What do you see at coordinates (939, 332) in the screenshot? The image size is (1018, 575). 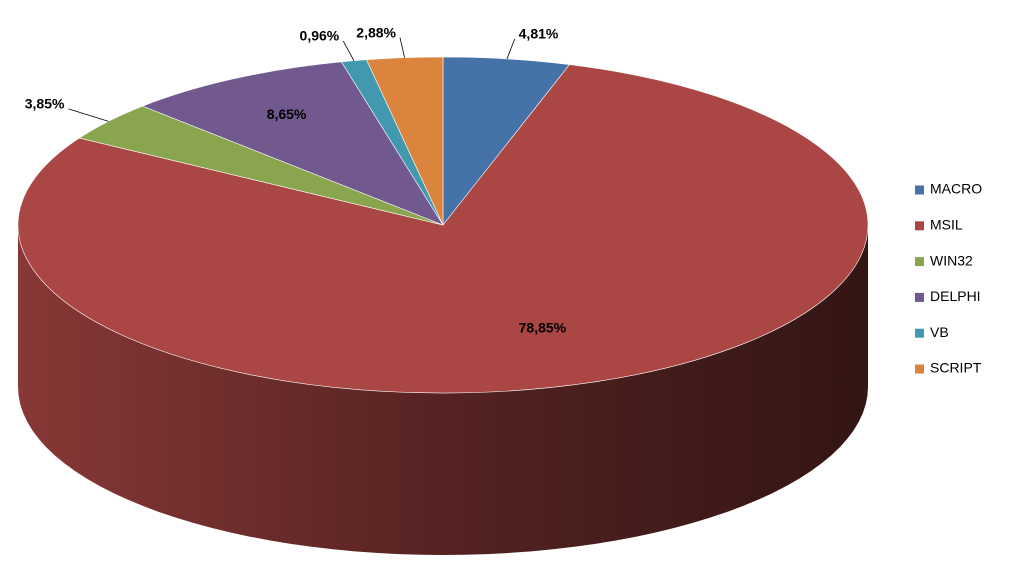 I see `legend-label: VB` at bounding box center [939, 332].